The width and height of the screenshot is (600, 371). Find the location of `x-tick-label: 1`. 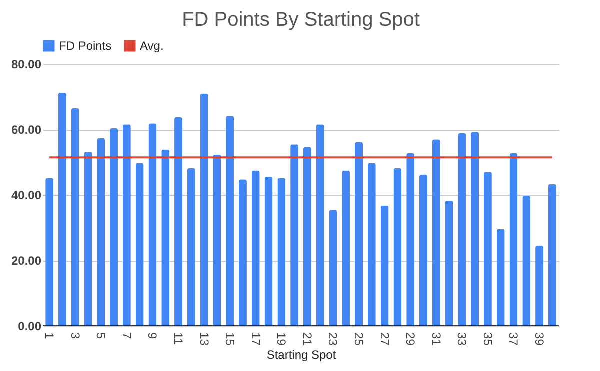

x-tick-label: 1 is located at coordinates (49, 336).